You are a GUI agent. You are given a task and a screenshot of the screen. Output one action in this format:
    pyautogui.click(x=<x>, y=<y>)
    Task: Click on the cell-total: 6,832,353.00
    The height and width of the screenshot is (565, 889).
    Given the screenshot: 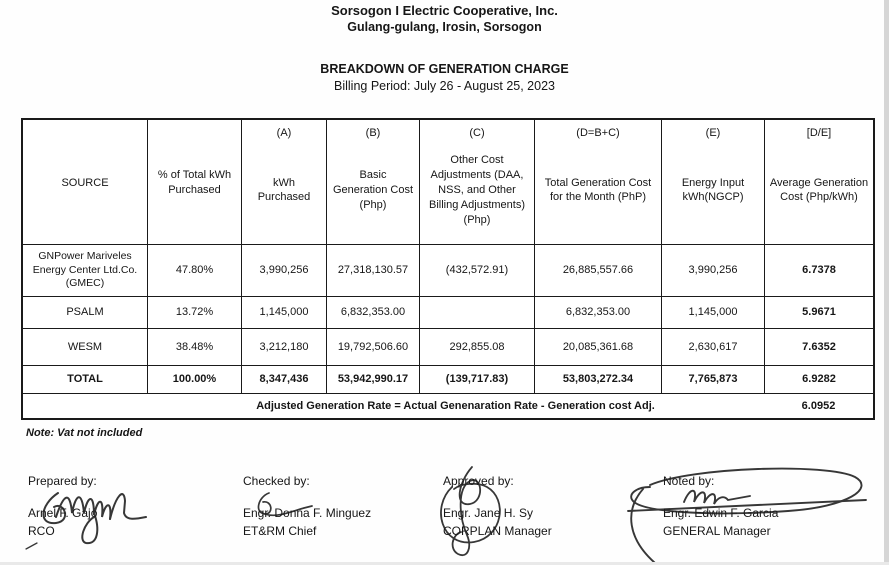 What is the action you would take?
    pyautogui.click(x=597, y=312)
    